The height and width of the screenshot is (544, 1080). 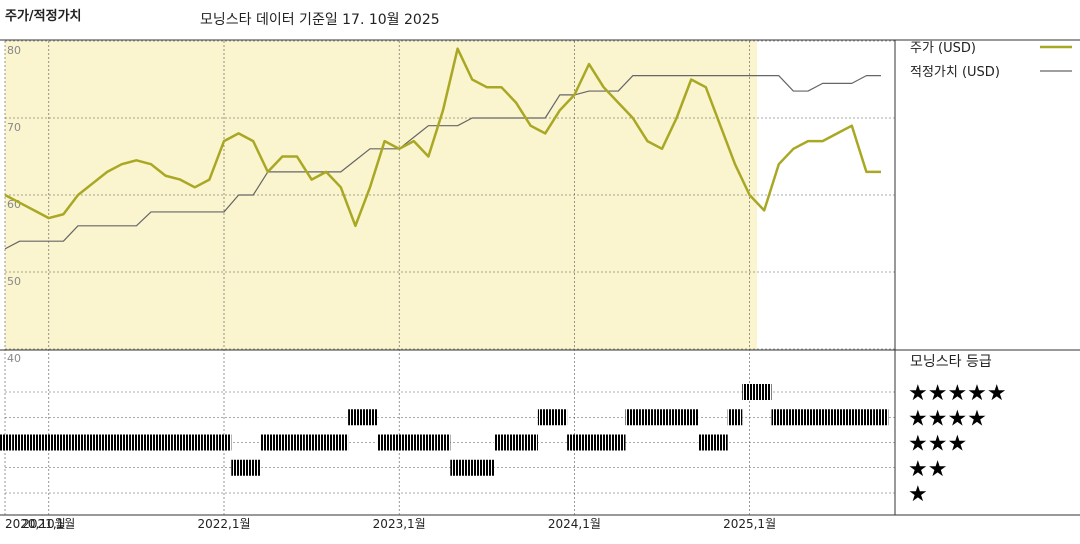 I want to click on chart-subtitle: 모닝스타 데이터 기준일 17. 10월 2025, so click(x=320, y=20).